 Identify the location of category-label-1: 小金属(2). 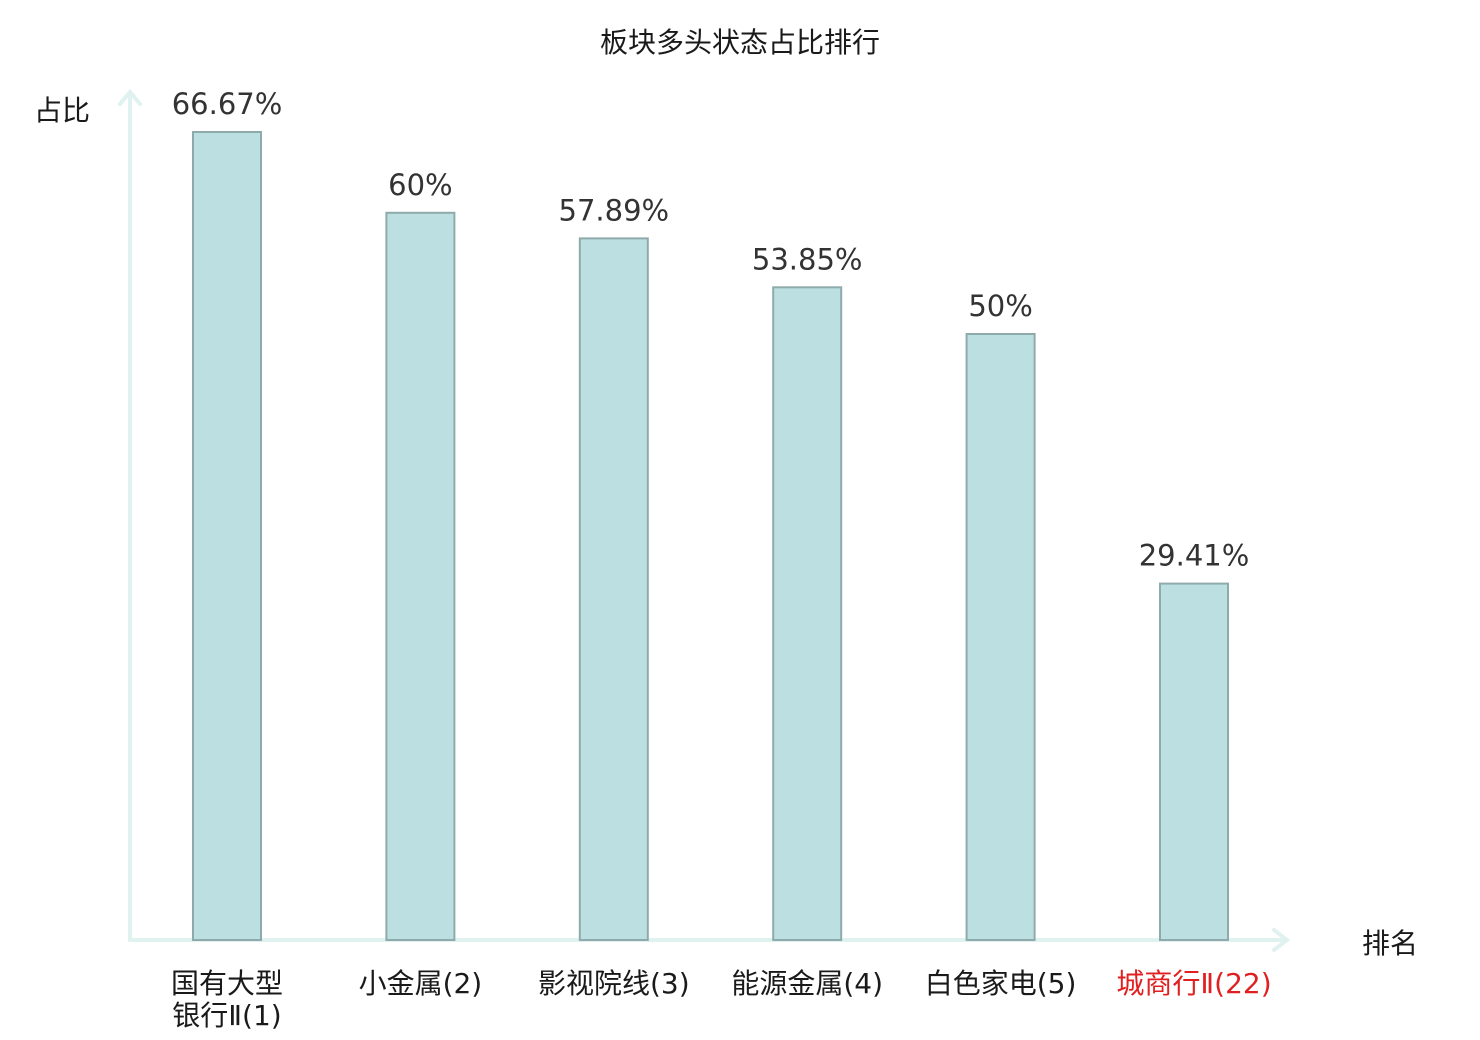
(421, 983).